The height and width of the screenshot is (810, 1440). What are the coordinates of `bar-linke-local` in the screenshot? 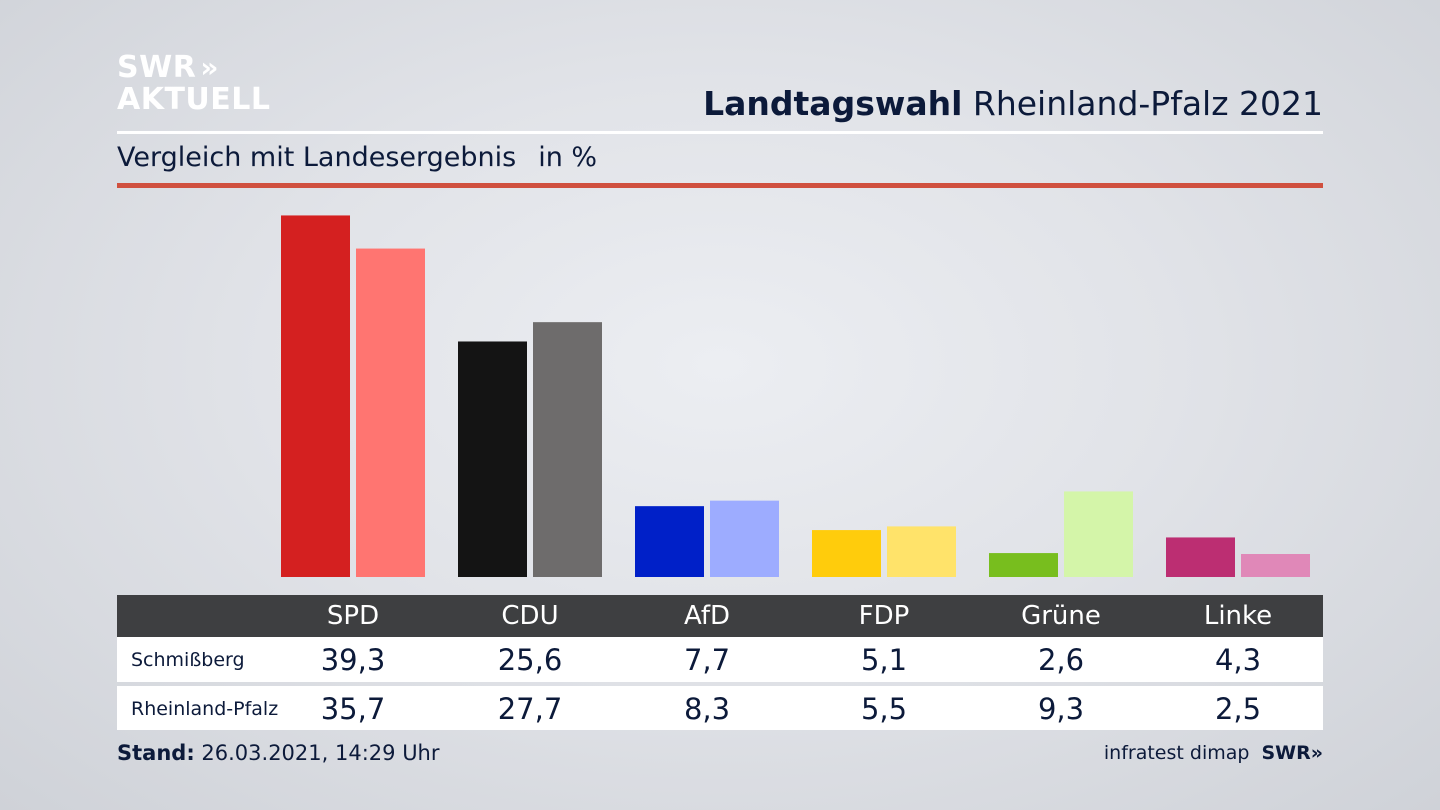 It's located at (1200, 557).